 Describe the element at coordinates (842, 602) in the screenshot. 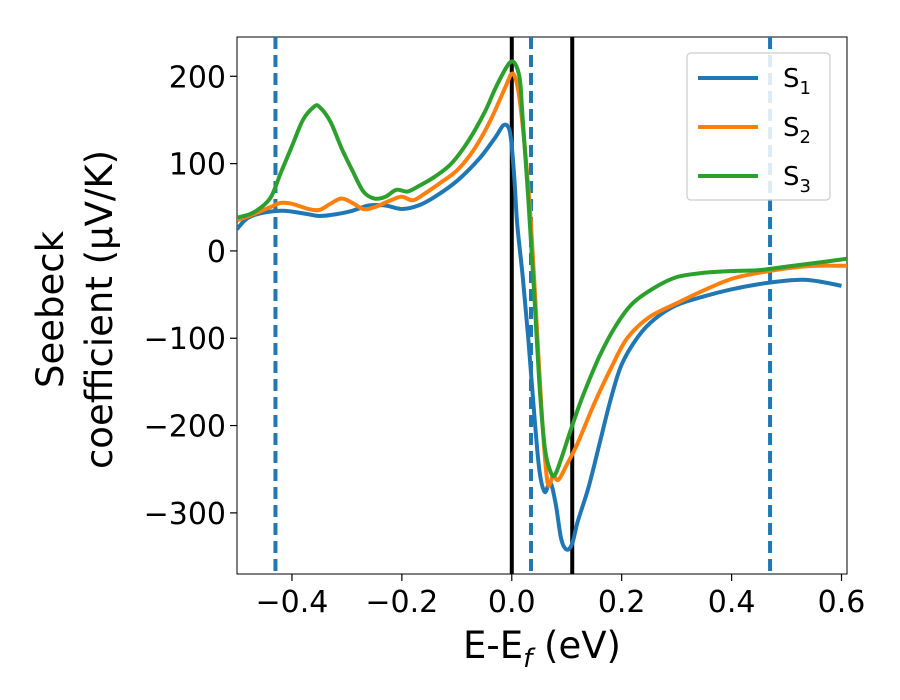

I see `x-tick-label: 0.6` at that location.